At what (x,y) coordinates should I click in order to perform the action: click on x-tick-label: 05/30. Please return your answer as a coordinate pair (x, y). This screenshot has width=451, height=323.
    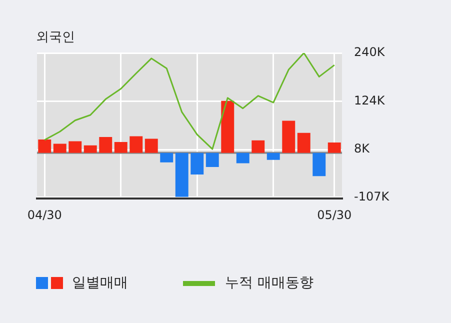
    Looking at the image, I should click on (334, 215).